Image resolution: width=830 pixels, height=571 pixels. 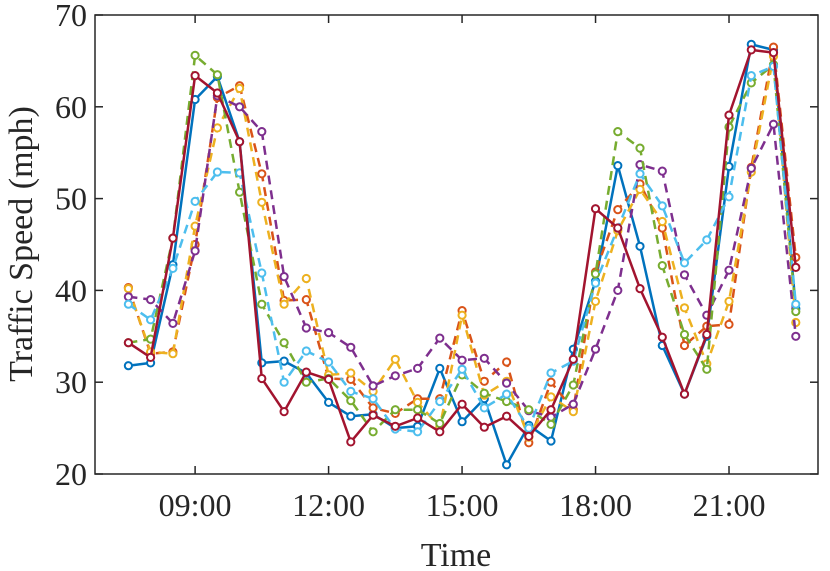 What do you see at coordinates (456, 554) in the screenshot?
I see `x-axis-title: Time` at bounding box center [456, 554].